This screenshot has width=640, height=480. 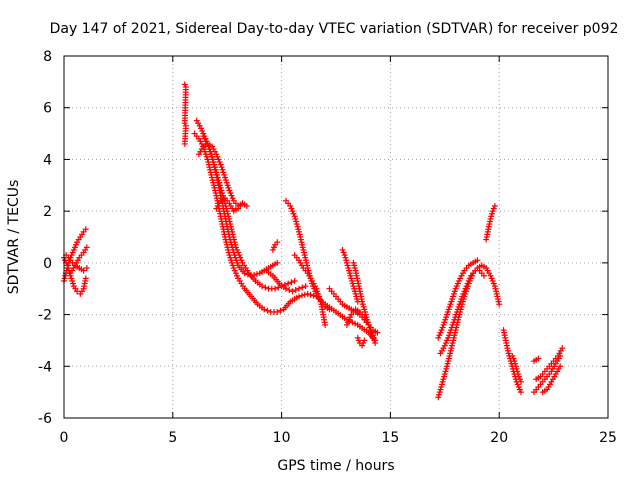 What do you see at coordinates (45, 419) in the screenshot?
I see `y-tick-label: -6` at bounding box center [45, 419].